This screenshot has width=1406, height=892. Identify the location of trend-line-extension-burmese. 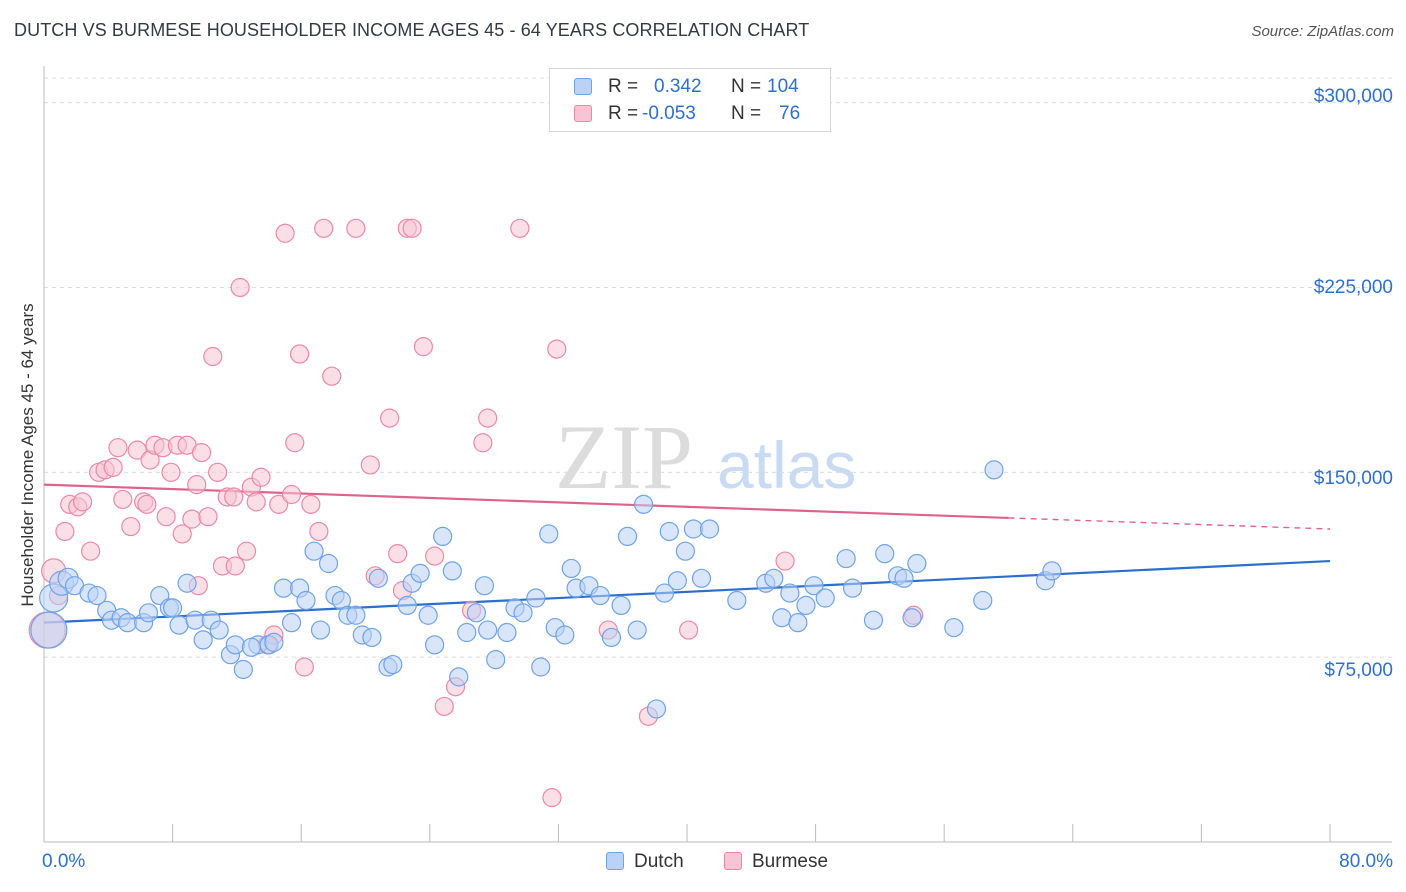
(1169, 523).